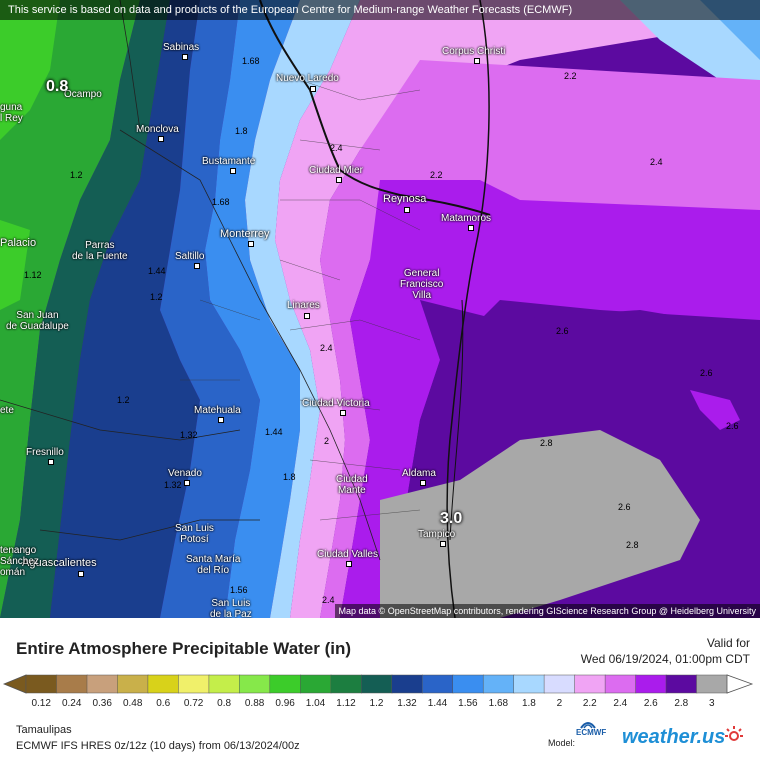  Describe the element at coordinates (181, 47) in the screenshot. I see `city-label: Sabinas` at that location.